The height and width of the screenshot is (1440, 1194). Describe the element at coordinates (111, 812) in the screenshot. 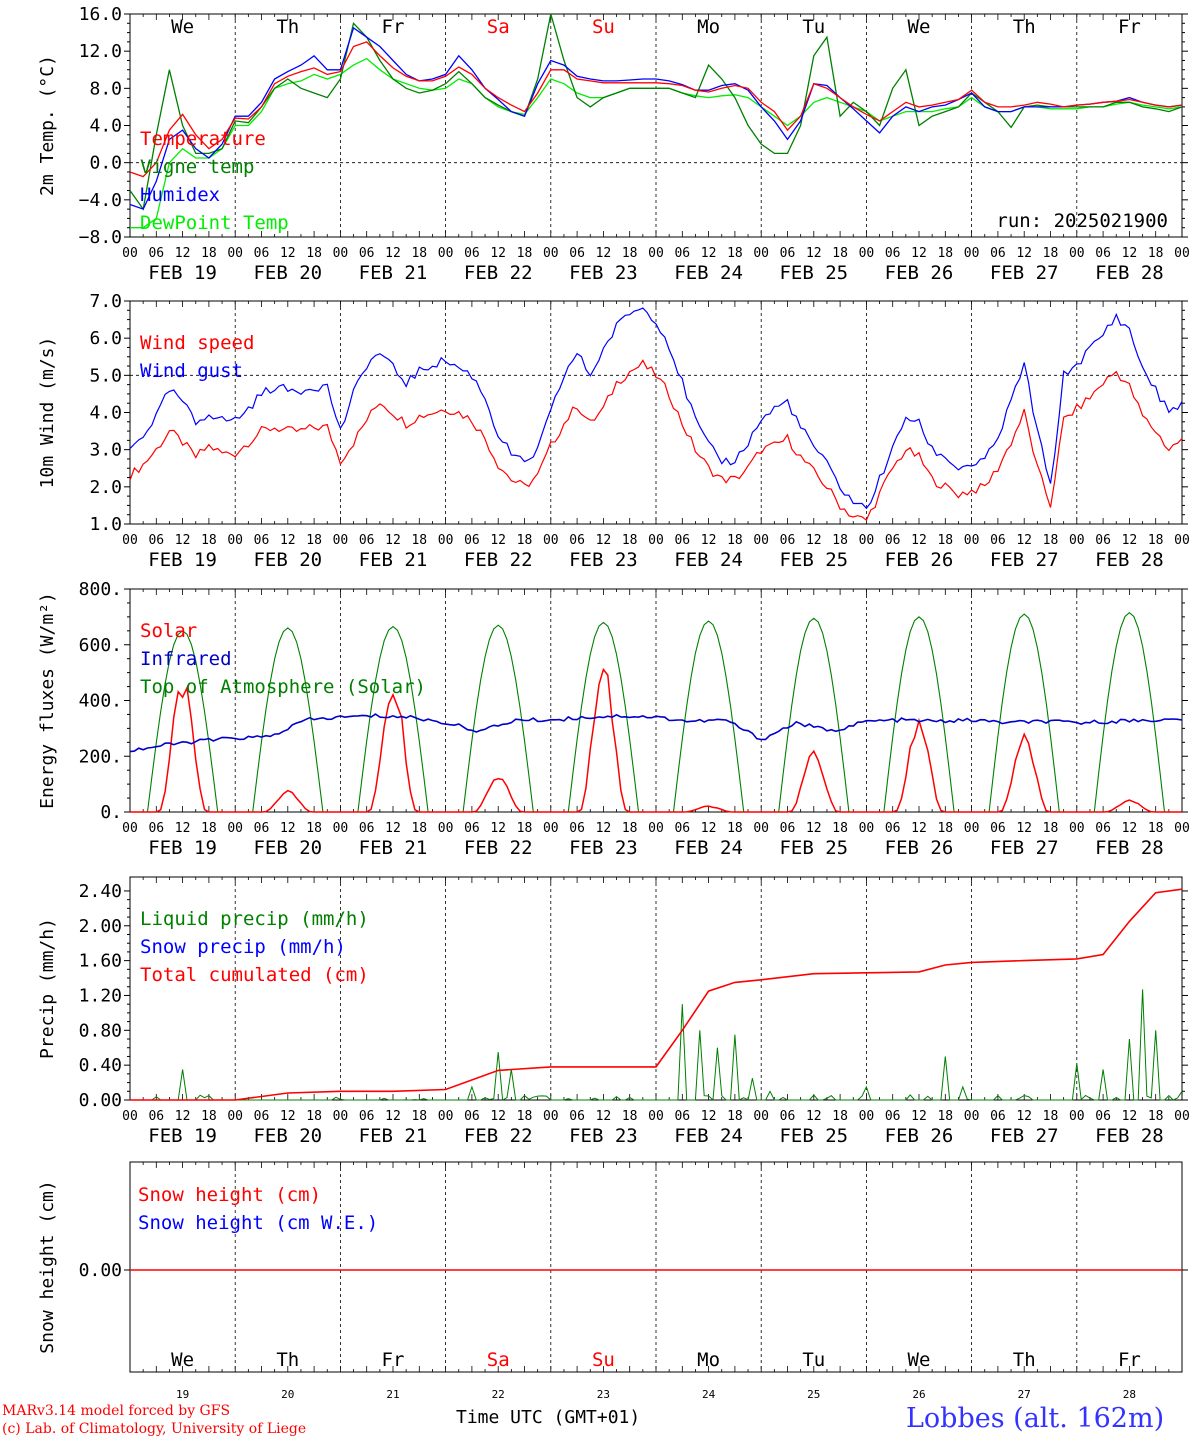

I see `y-tick-label: 0.` at that location.